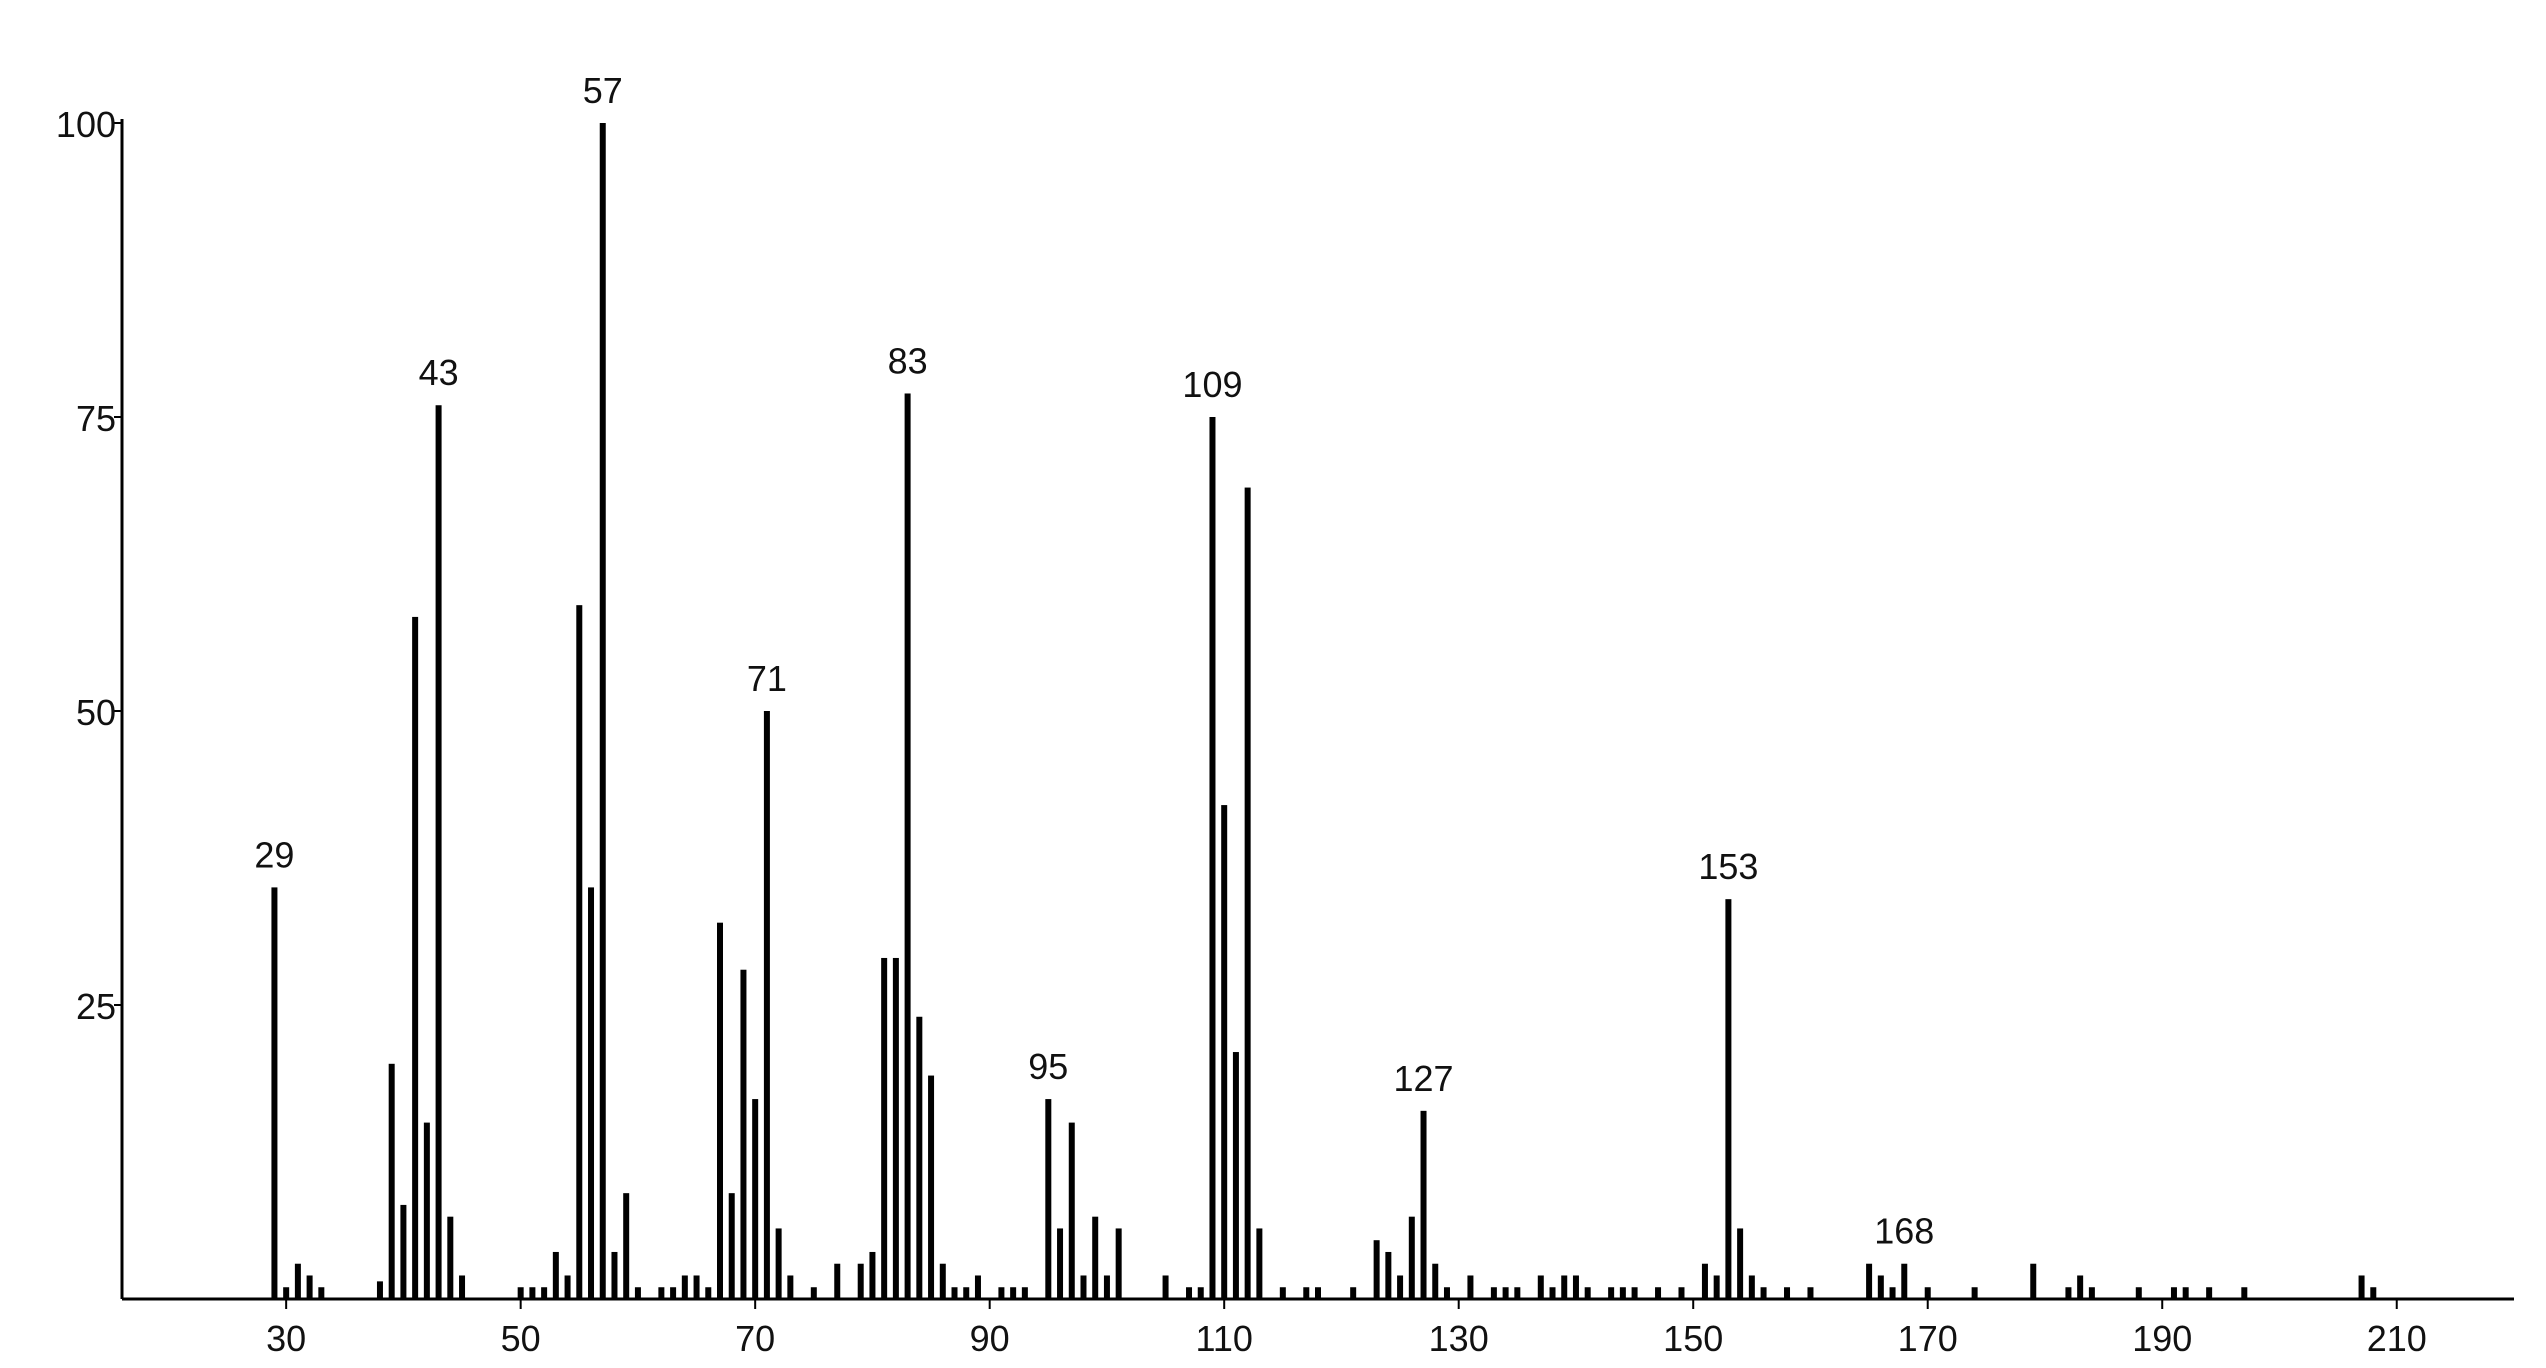 Image resolution: width=2546 pixels, height=1368 pixels. Describe the element at coordinates (521, 1338) in the screenshot. I see `x-tick-label: 50` at that location.